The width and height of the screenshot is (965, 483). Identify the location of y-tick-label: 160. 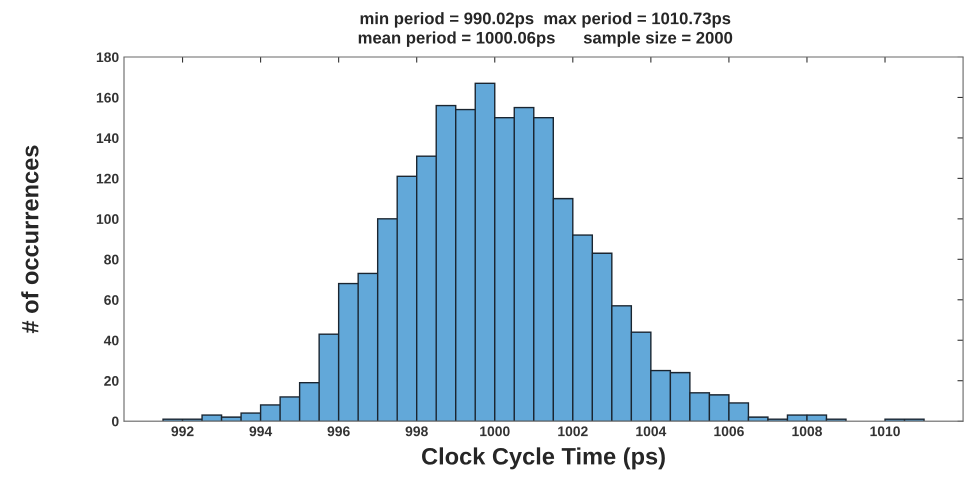
(107, 97).